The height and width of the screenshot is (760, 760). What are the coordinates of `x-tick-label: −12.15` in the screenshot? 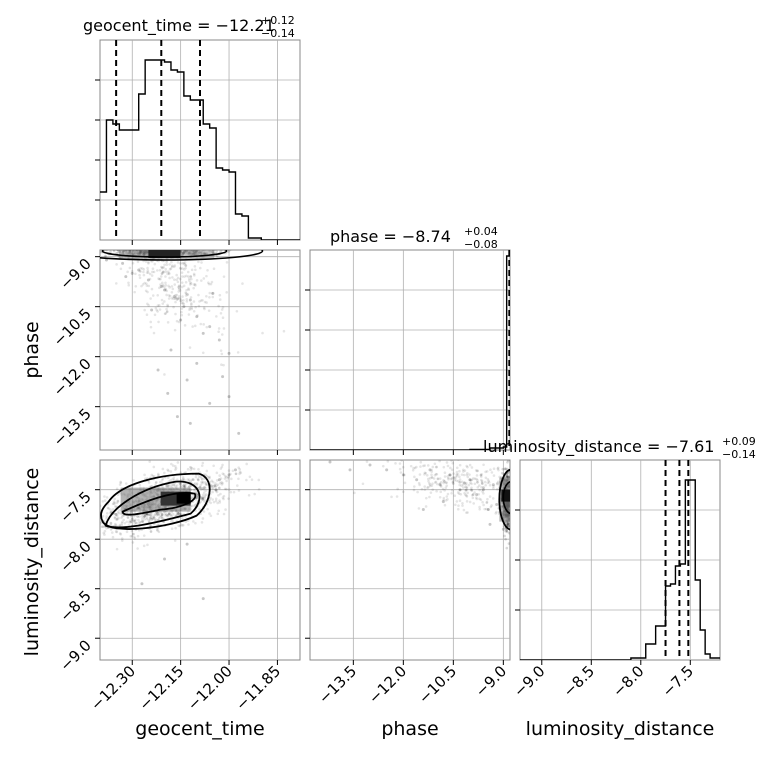 It's located at (161, 688).